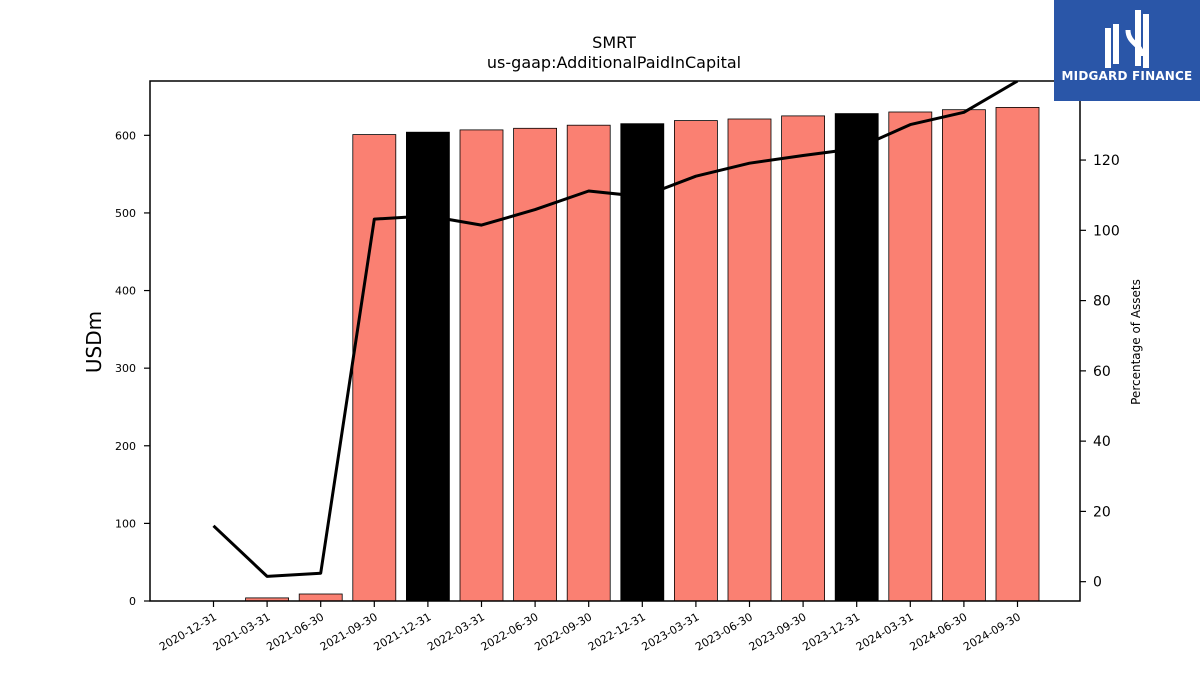 The height and width of the screenshot is (675, 1200). I want to click on y-tick-label: 500, so click(125, 213).